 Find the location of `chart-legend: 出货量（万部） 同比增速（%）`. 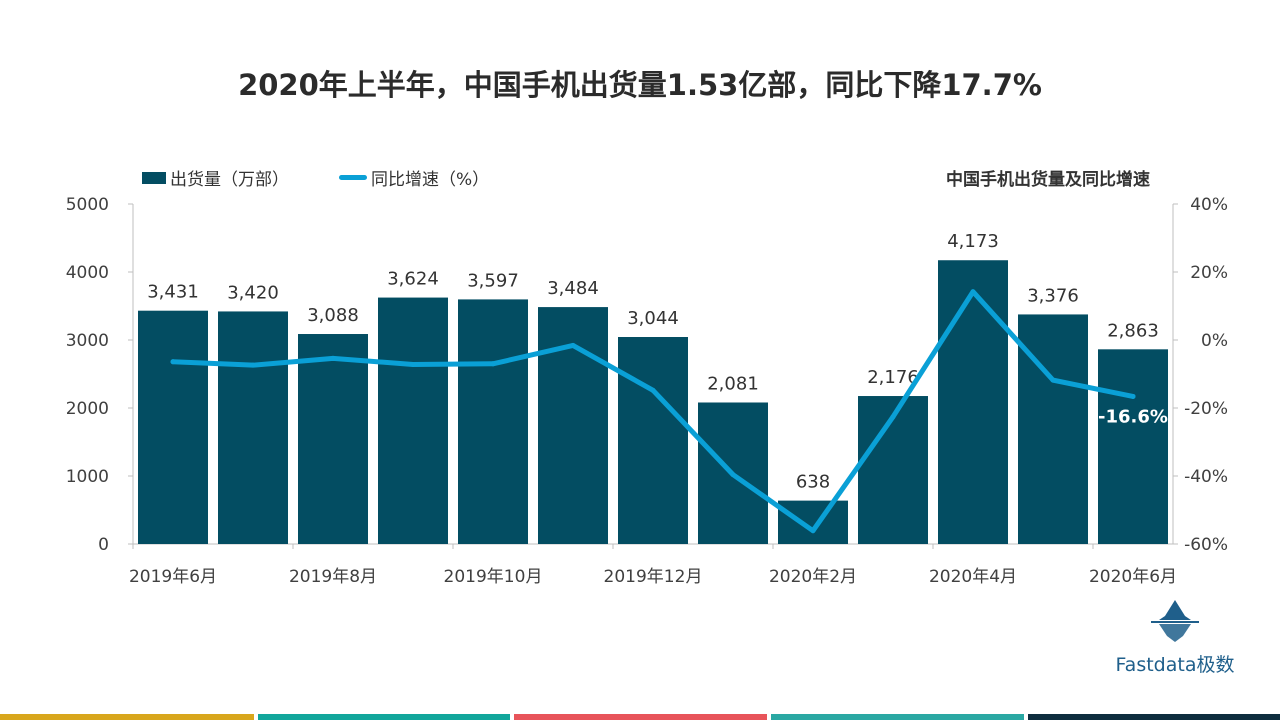

chart-legend: 出货量（万部） 同比增速（%） is located at coordinates (340, 177).